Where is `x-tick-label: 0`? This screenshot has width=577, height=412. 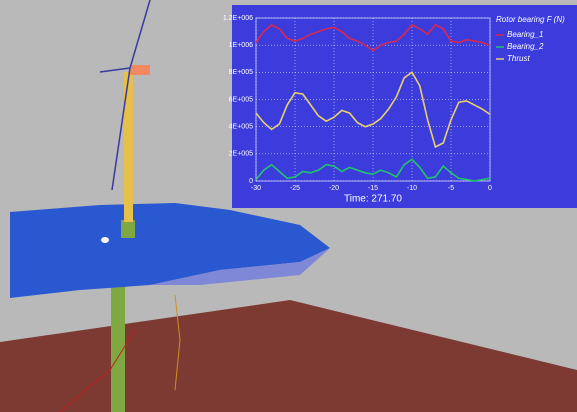 x-tick-label: 0 is located at coordinates (490, 188).